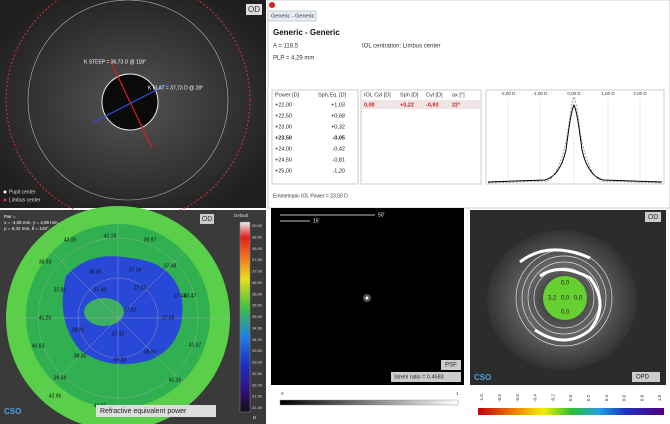 The height and width of the screenshot is (424, 670). I want to click on map-value: 37.42, so click(118, 334).